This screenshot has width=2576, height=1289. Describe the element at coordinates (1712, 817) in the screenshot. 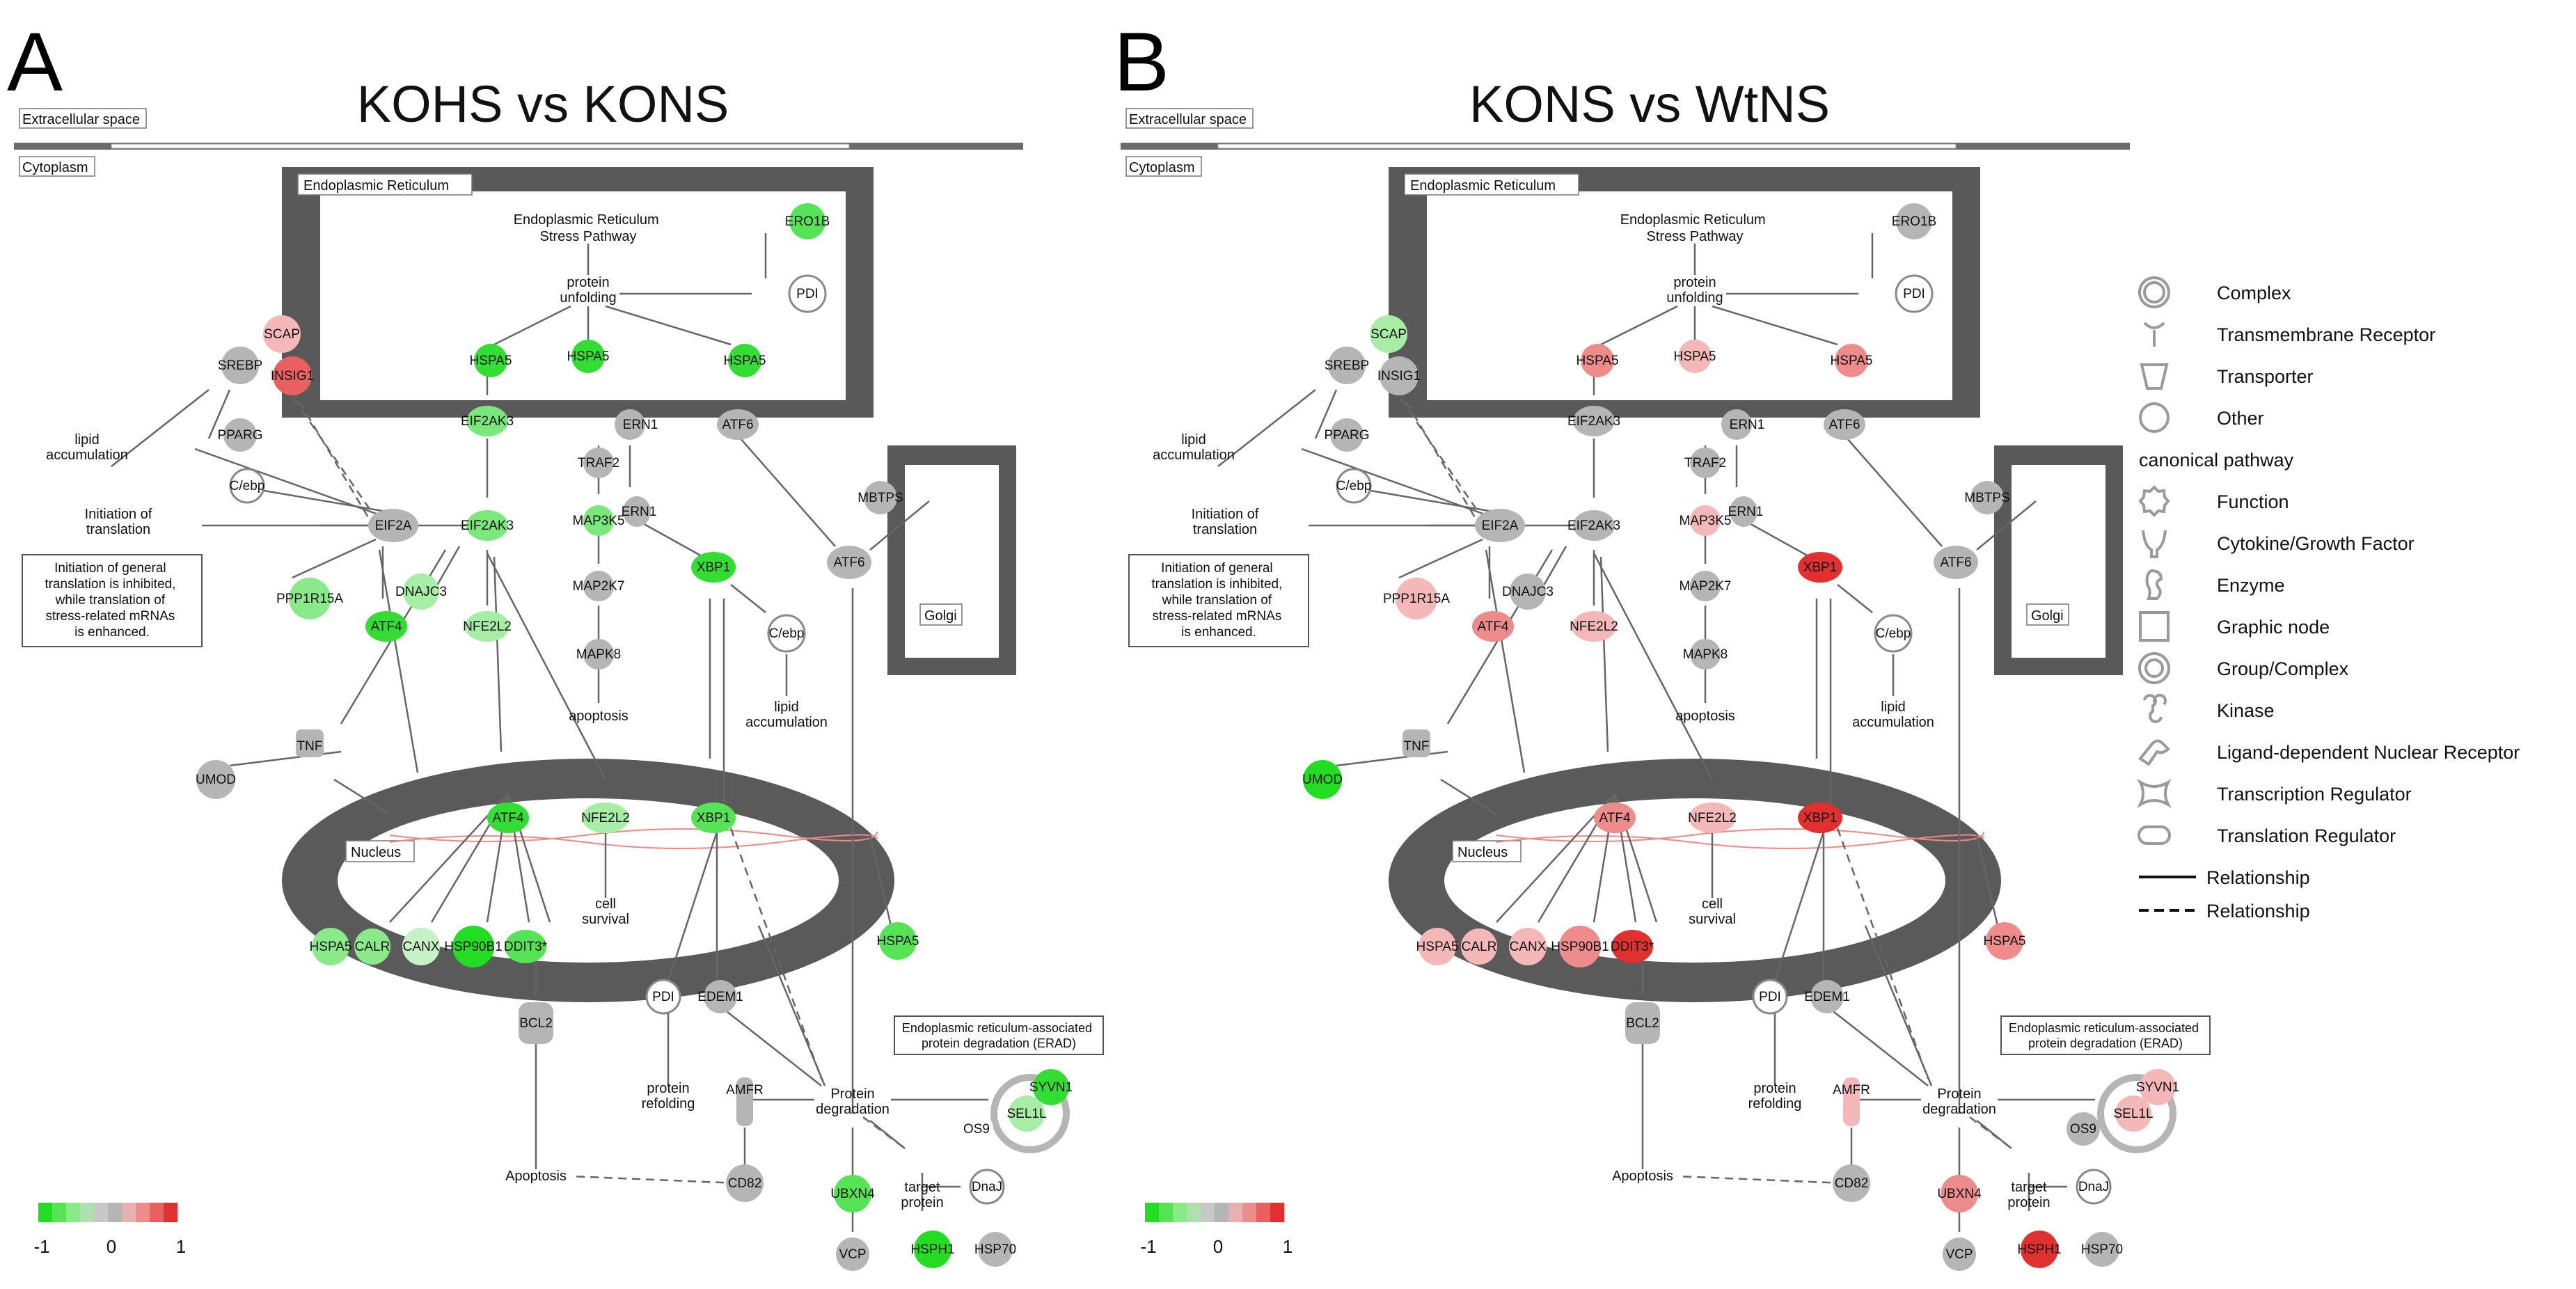

I see `node-NFE2L2-nucleus: NFE2L2` at that location.